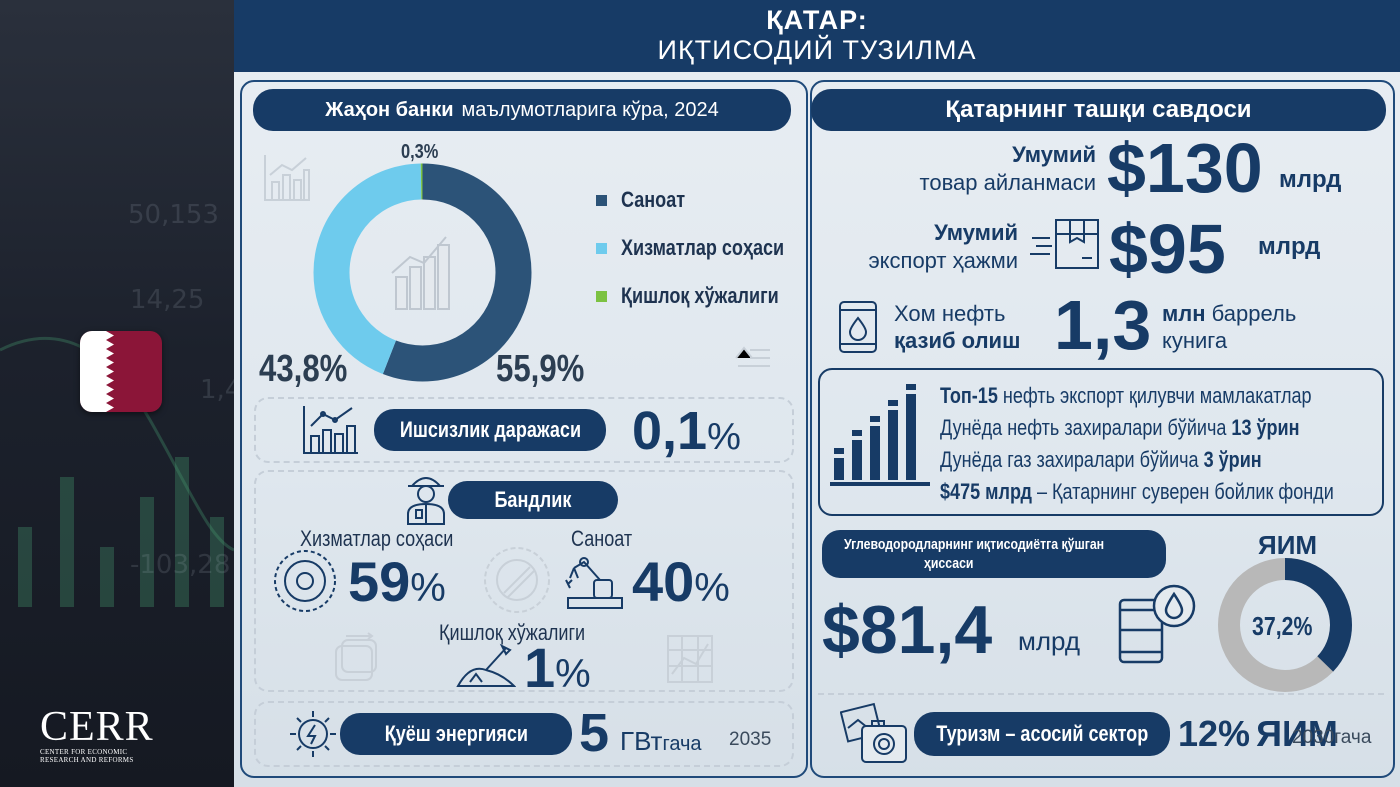  Describe the element at coordinates (305, 581) in the screenshot. I see `gear-icon` at that location.